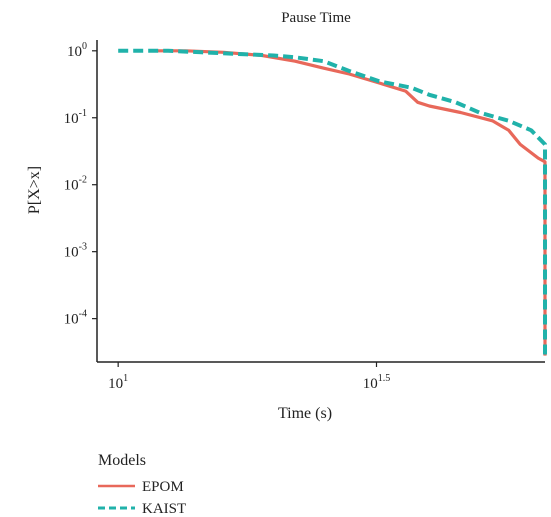  I want to click on x-axis-label: Time (s), so click(305, 413).